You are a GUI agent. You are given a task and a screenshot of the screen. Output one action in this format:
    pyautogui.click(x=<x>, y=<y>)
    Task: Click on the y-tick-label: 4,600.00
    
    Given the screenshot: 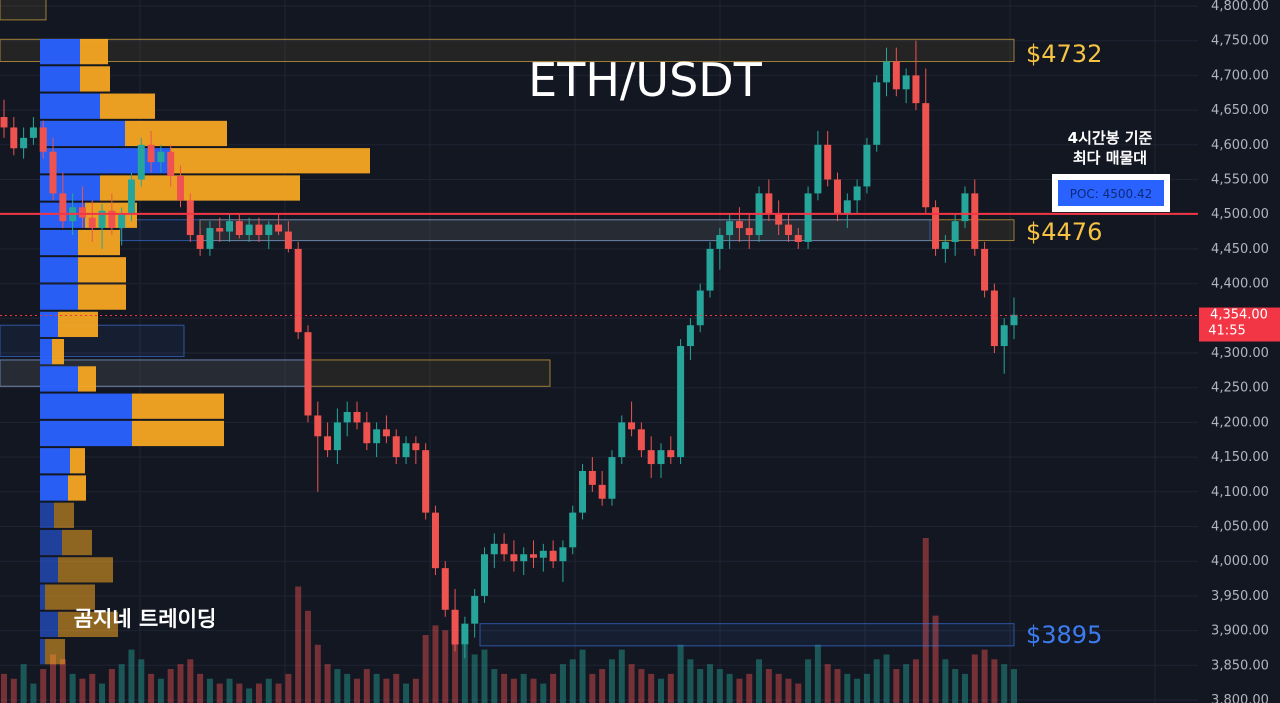 What is the action you would take?
    pyautogui.click(x=1240, y=145)
    